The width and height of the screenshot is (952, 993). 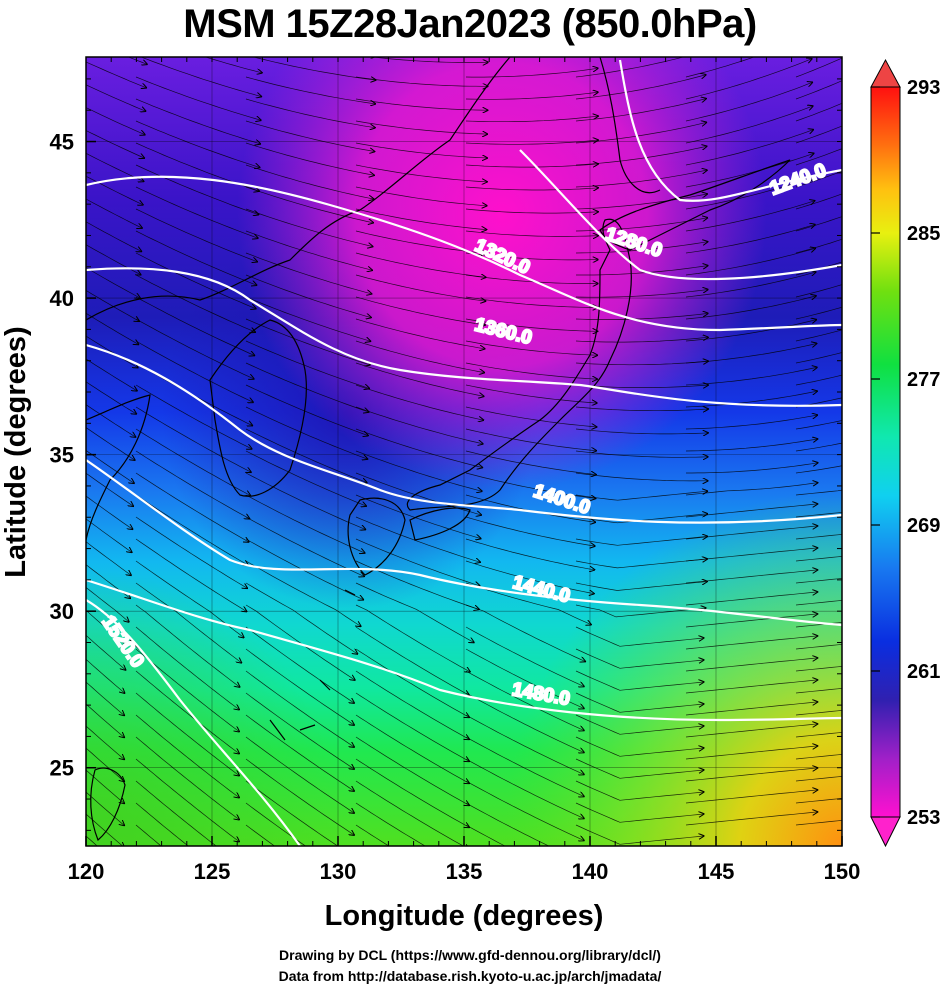 What do you see at coordinates (905, 453) in the screenshot?
I see `colorbar: 253 261 269 277 285 293` at bounding box center [905, 453].